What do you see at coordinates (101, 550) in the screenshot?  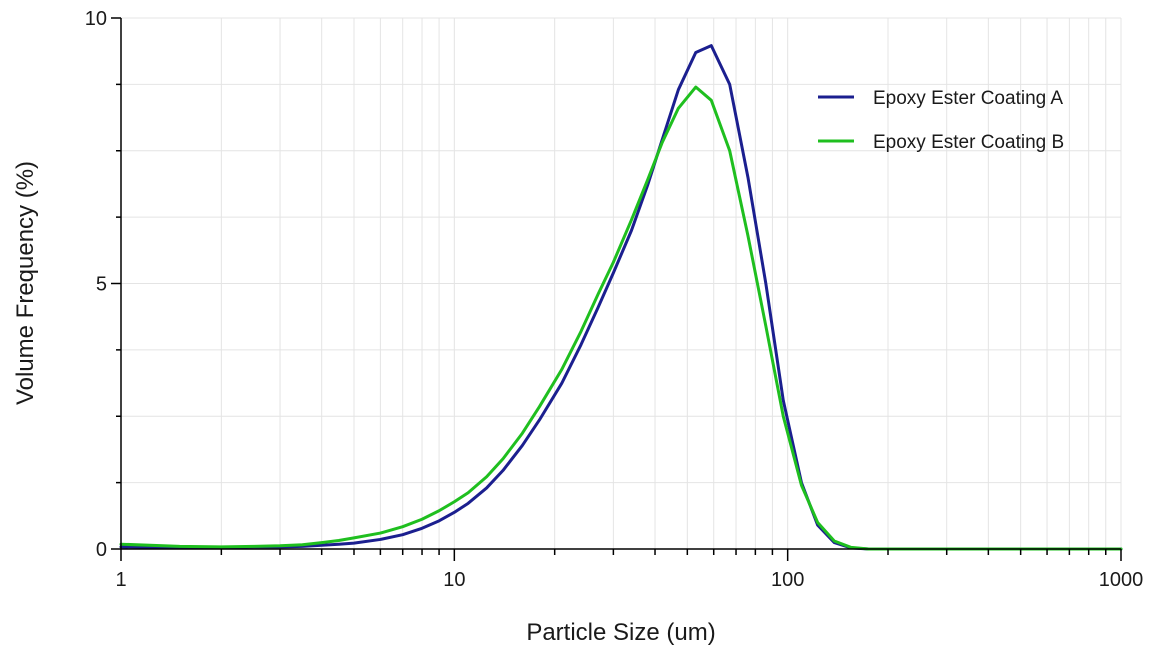 I see `y-tick-label: 0` at bounding box center [101, 550].